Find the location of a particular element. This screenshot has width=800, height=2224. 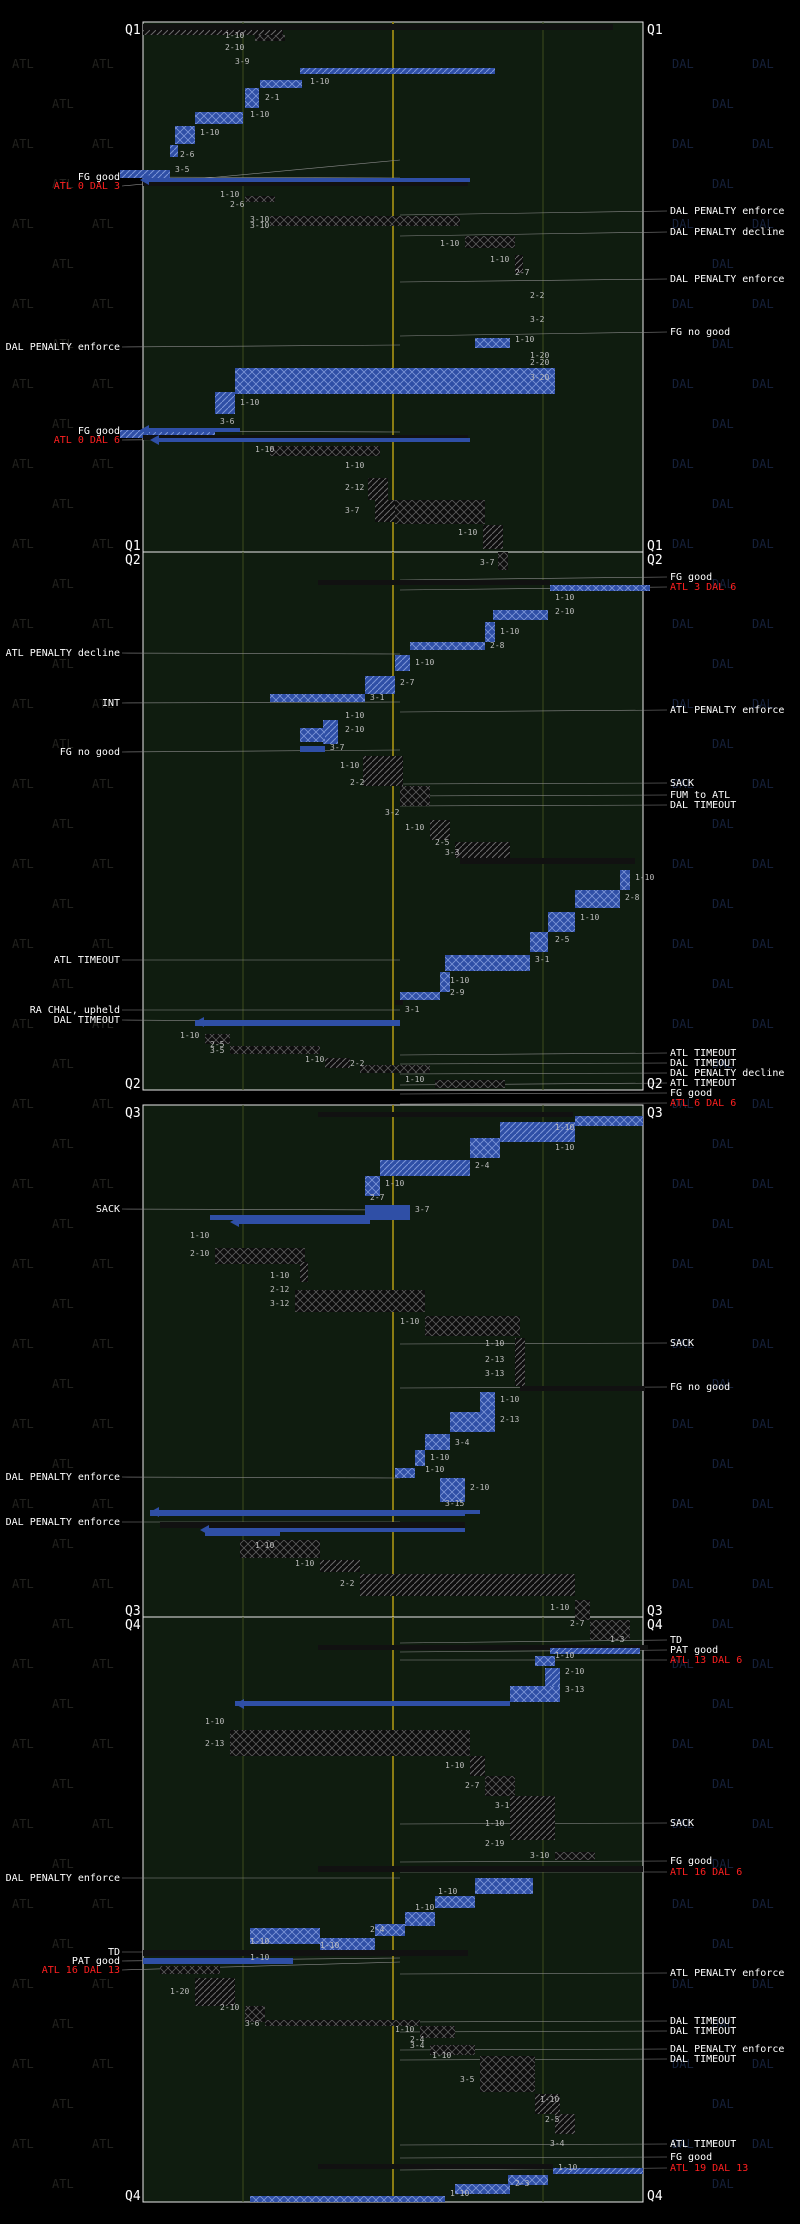

right-annotation: ATL PENALTY enforce is located at coordinates (727, 1973).